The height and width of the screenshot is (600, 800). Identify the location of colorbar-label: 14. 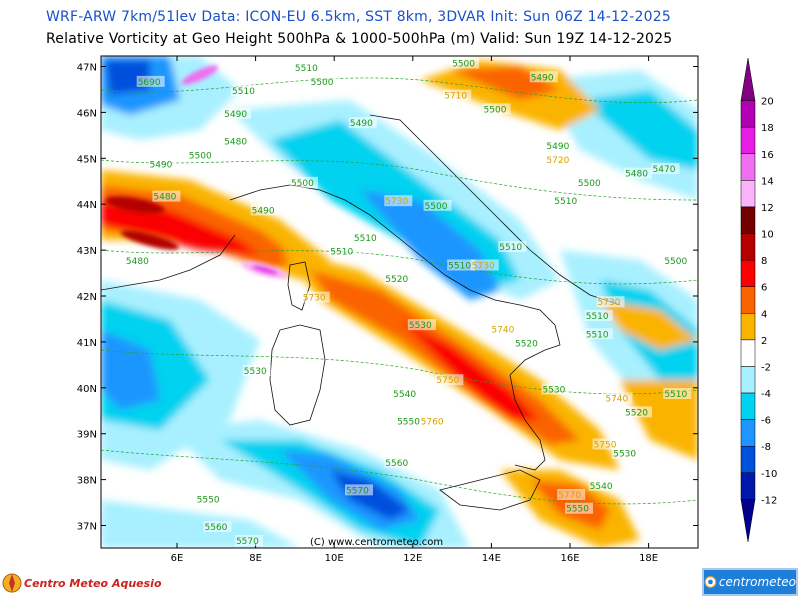
(767, 181).